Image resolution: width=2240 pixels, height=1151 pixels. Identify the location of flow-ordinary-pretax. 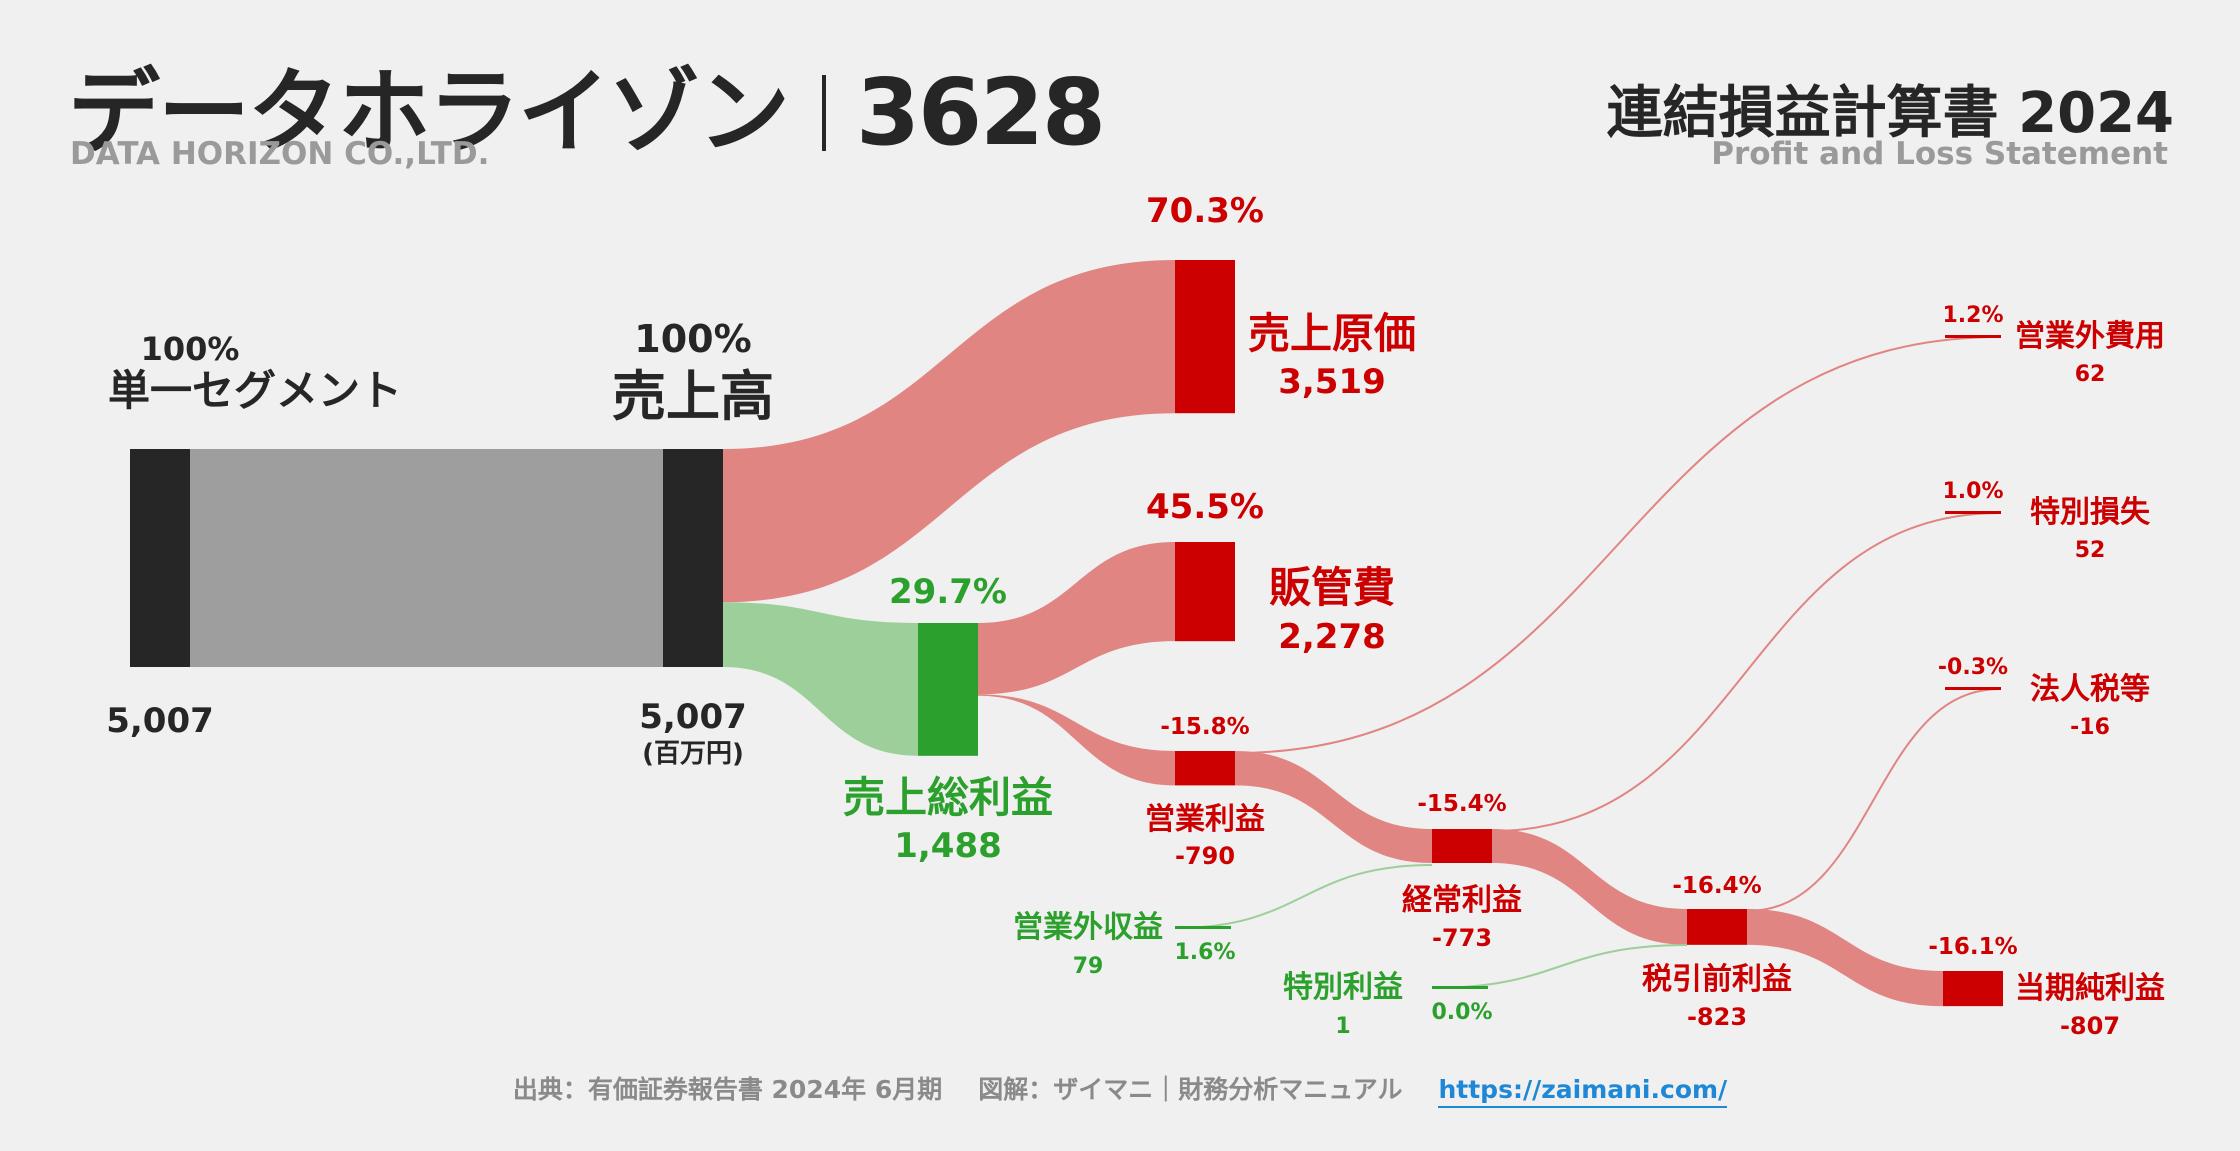
(1589, 887).